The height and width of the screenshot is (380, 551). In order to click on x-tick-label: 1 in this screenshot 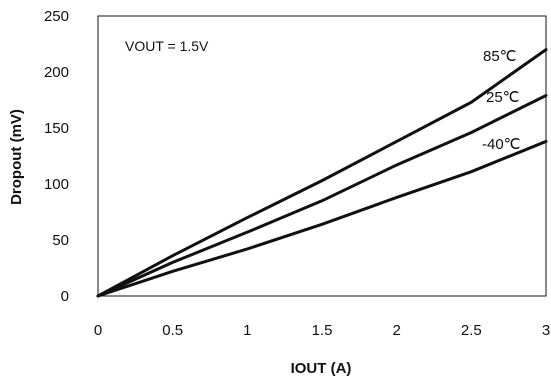, I will do `click(247, 330)`.